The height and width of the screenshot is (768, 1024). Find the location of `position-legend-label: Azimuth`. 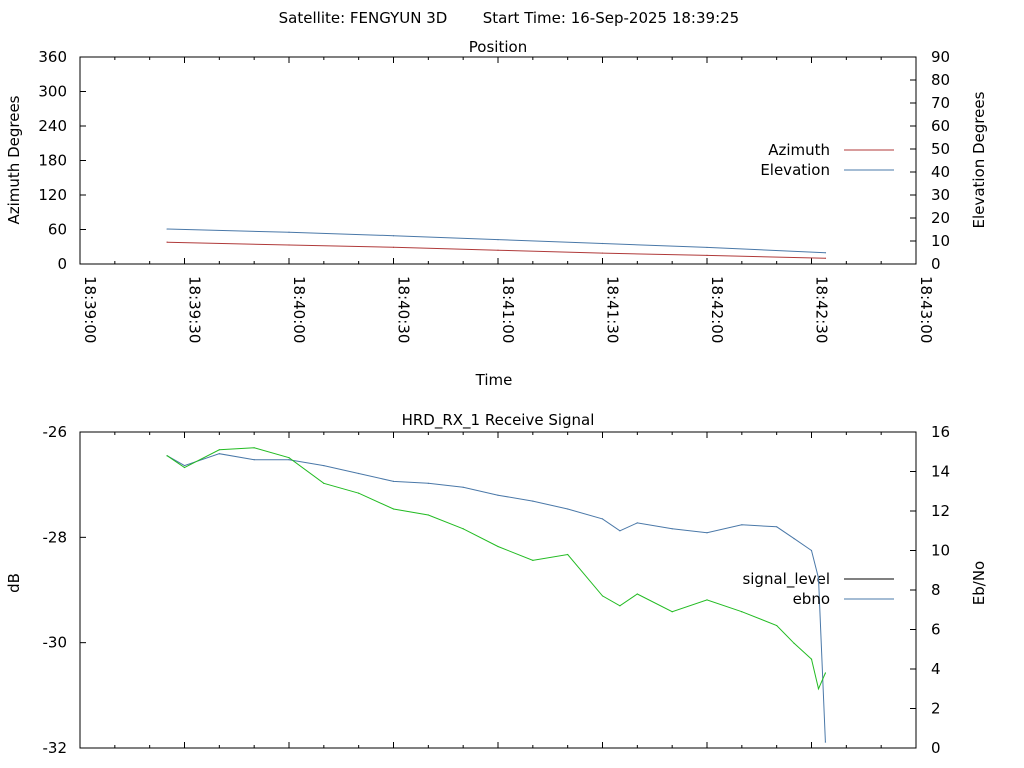

position-legend-label: Azimuth is located at coordinates (799, 150).